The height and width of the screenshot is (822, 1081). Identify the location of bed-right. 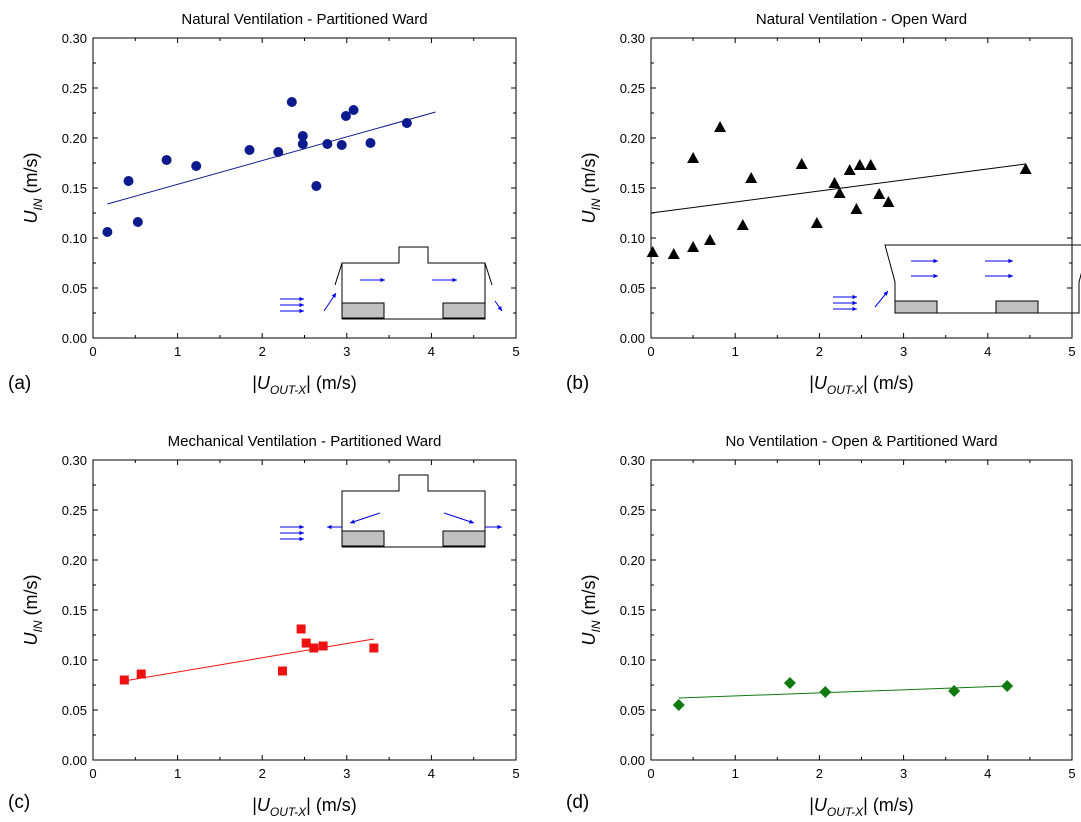
(464, 538).